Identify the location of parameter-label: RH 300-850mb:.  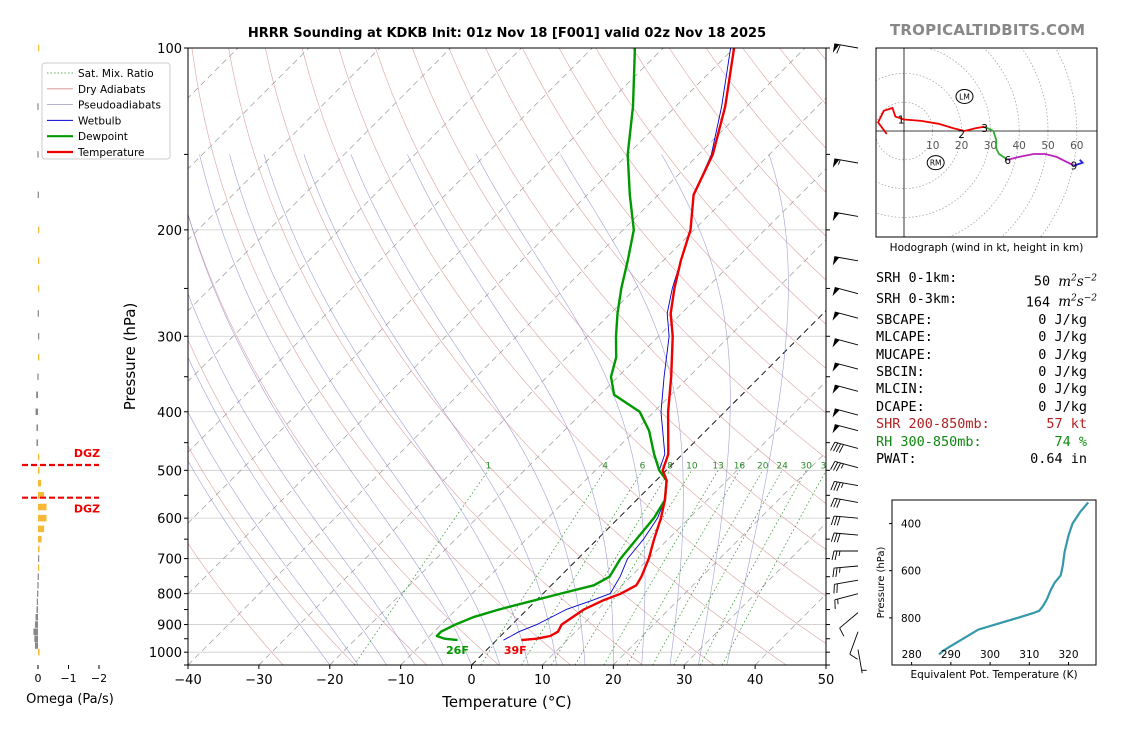
(929, 441).